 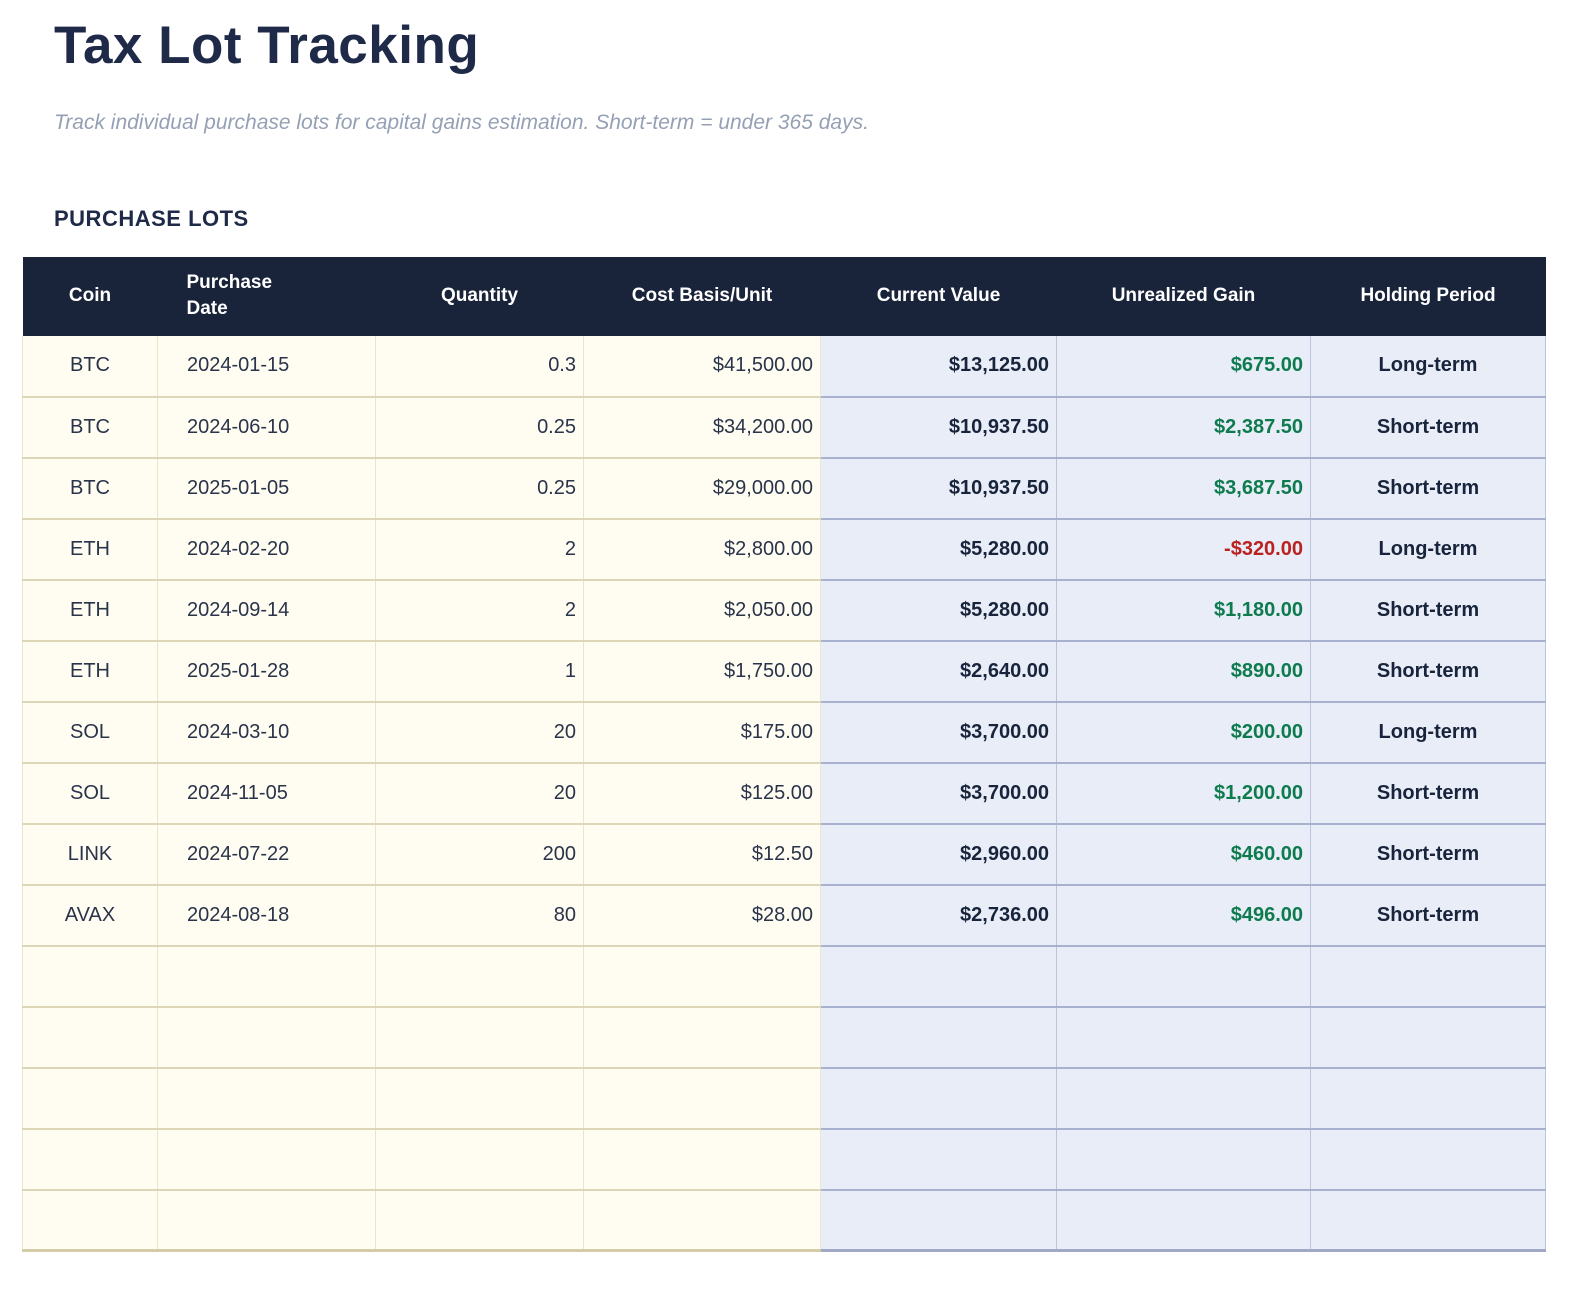 What do you see at coordinates (479, 915) in the screenshot?
I see `cell-quantity: 80` at bounding box center [479, 915].